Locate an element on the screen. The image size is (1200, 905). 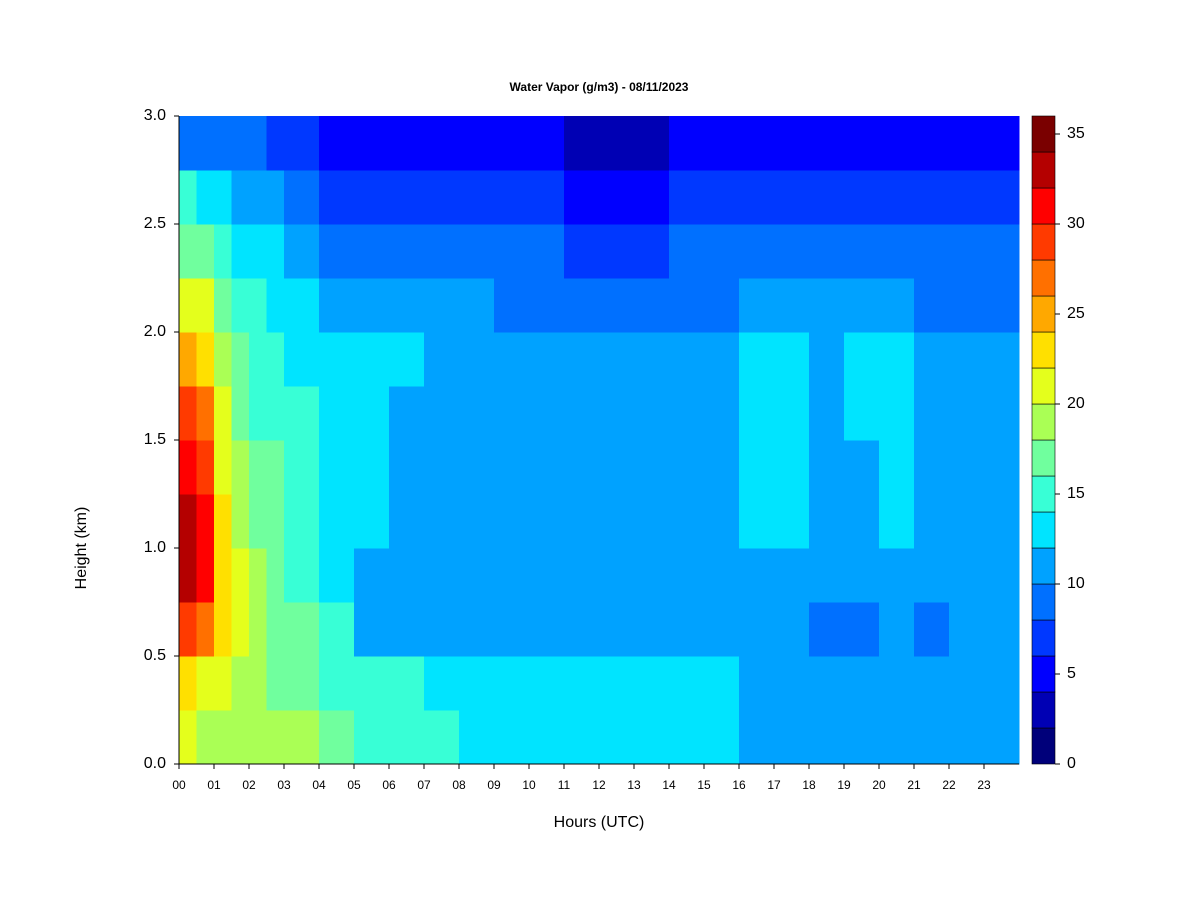
x-tick-label: 09 is located at coordinates (494, 785).